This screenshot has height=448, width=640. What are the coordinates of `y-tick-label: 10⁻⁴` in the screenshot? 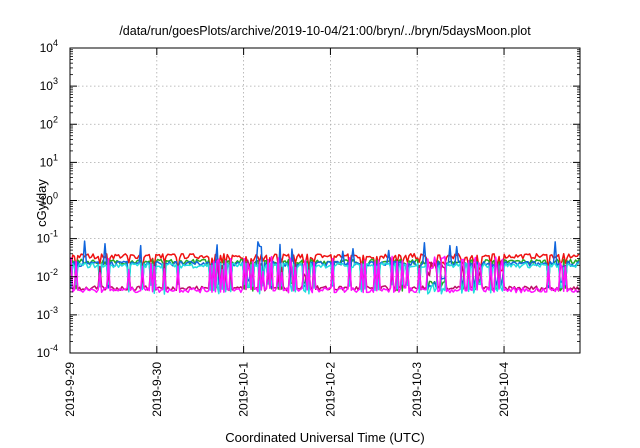 It's located at (47, 351).